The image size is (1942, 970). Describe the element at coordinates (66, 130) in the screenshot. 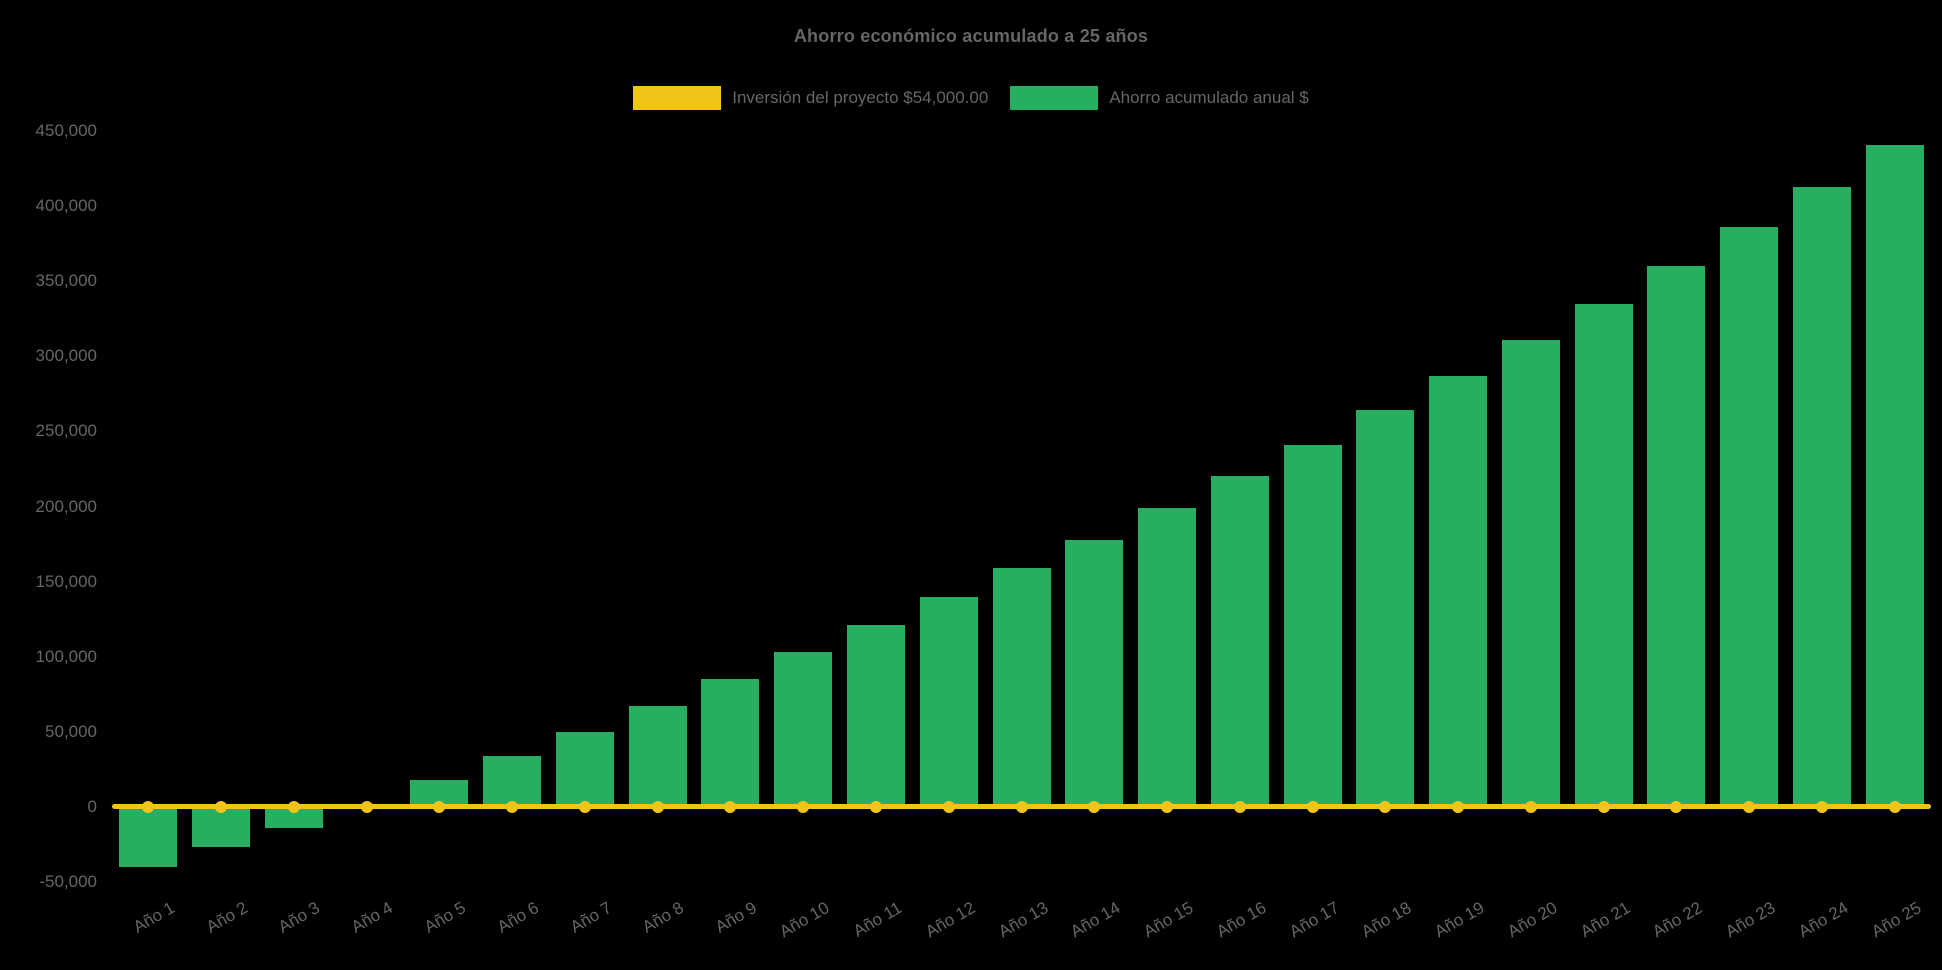

I see `y-axis-tick: 450,000` at that location.